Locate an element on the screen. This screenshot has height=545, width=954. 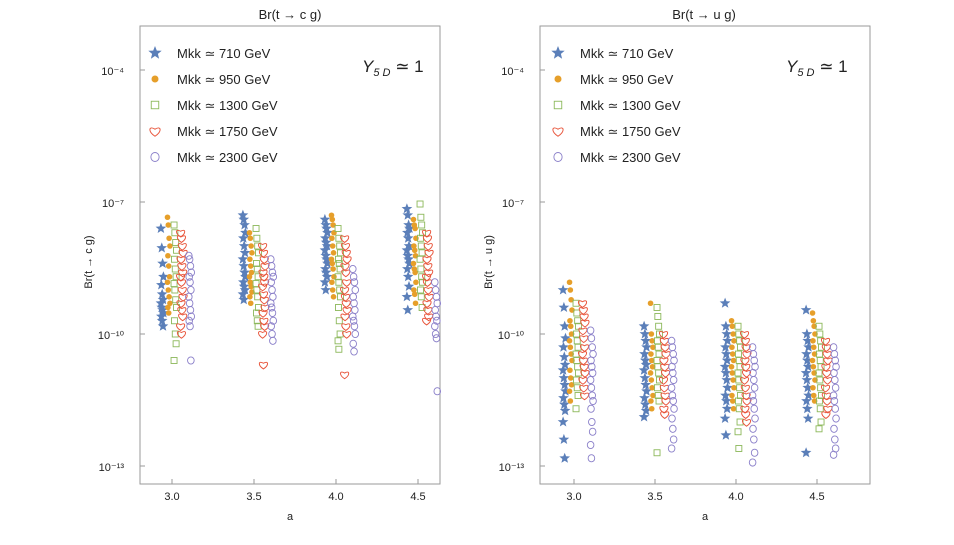
legend-item: Mkk ≃ 710 GeV is located at coordinates (209, 53).